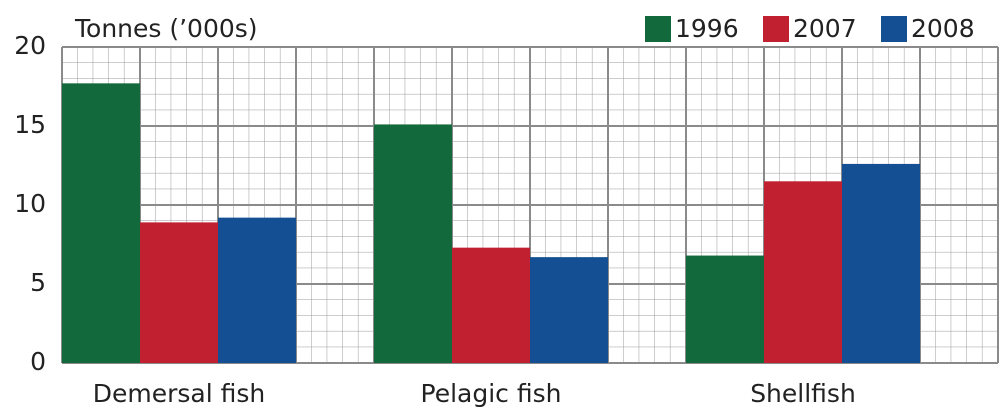 This screenshot has width=1003, height=412. Describe the element at coordinates (825, 28) in the screenshot. I see `legend-label: 2007` at that location.